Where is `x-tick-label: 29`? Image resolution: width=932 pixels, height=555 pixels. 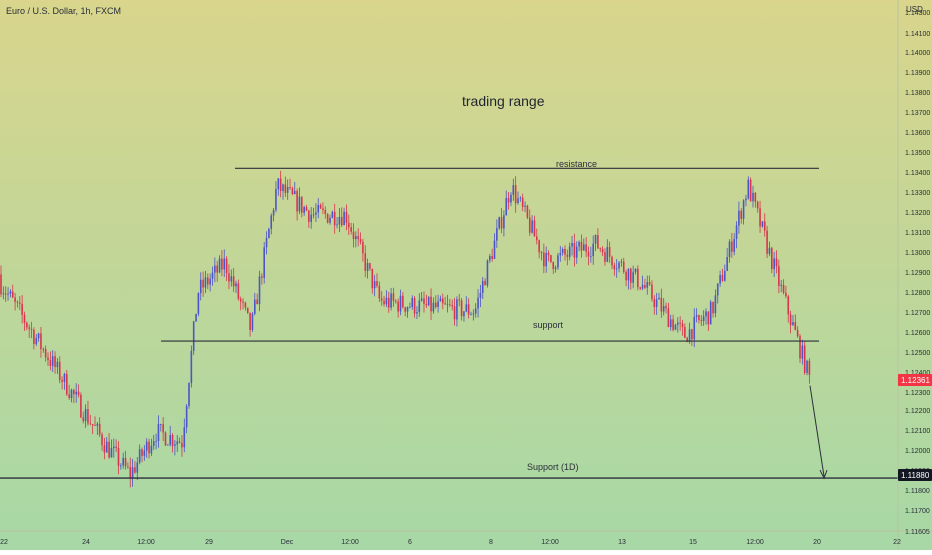
x-tick-label: 29 is located at coordinates (209, 542).